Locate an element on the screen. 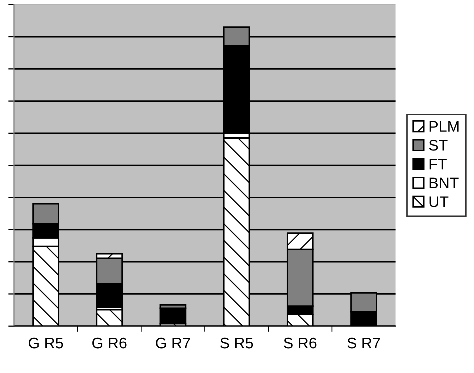 This screenshot has width=474, height=373. legend-label: PLM is located at coordinates (444, 126).